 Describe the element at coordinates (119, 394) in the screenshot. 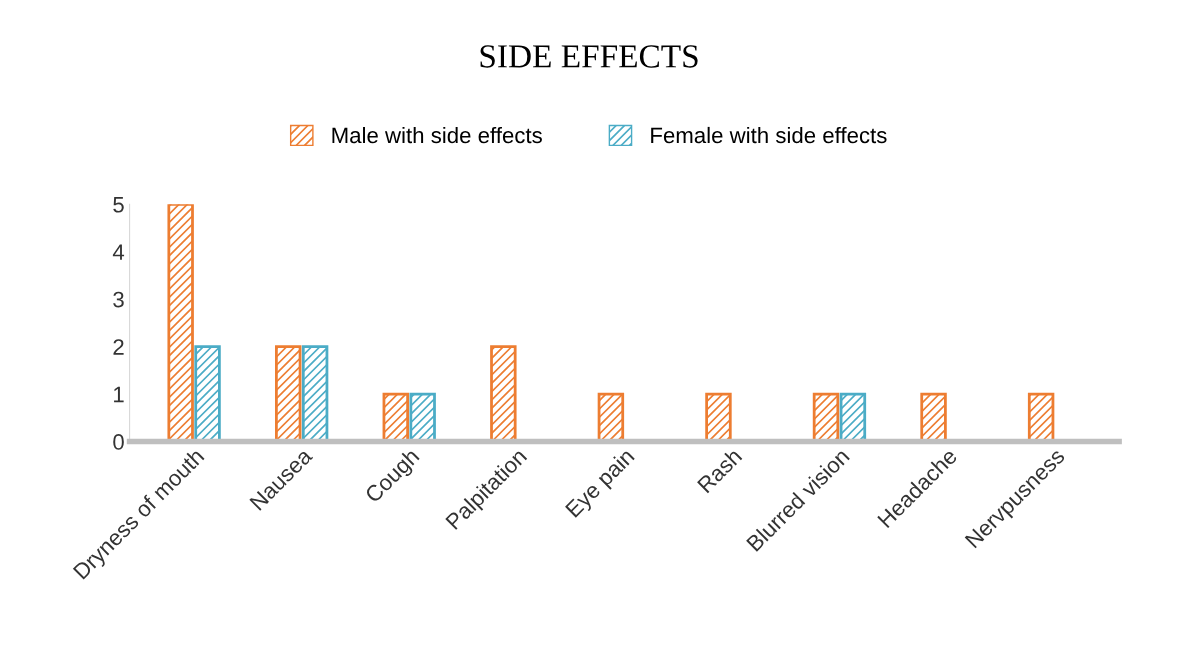

I see `y-tick-label: 1` at that location.